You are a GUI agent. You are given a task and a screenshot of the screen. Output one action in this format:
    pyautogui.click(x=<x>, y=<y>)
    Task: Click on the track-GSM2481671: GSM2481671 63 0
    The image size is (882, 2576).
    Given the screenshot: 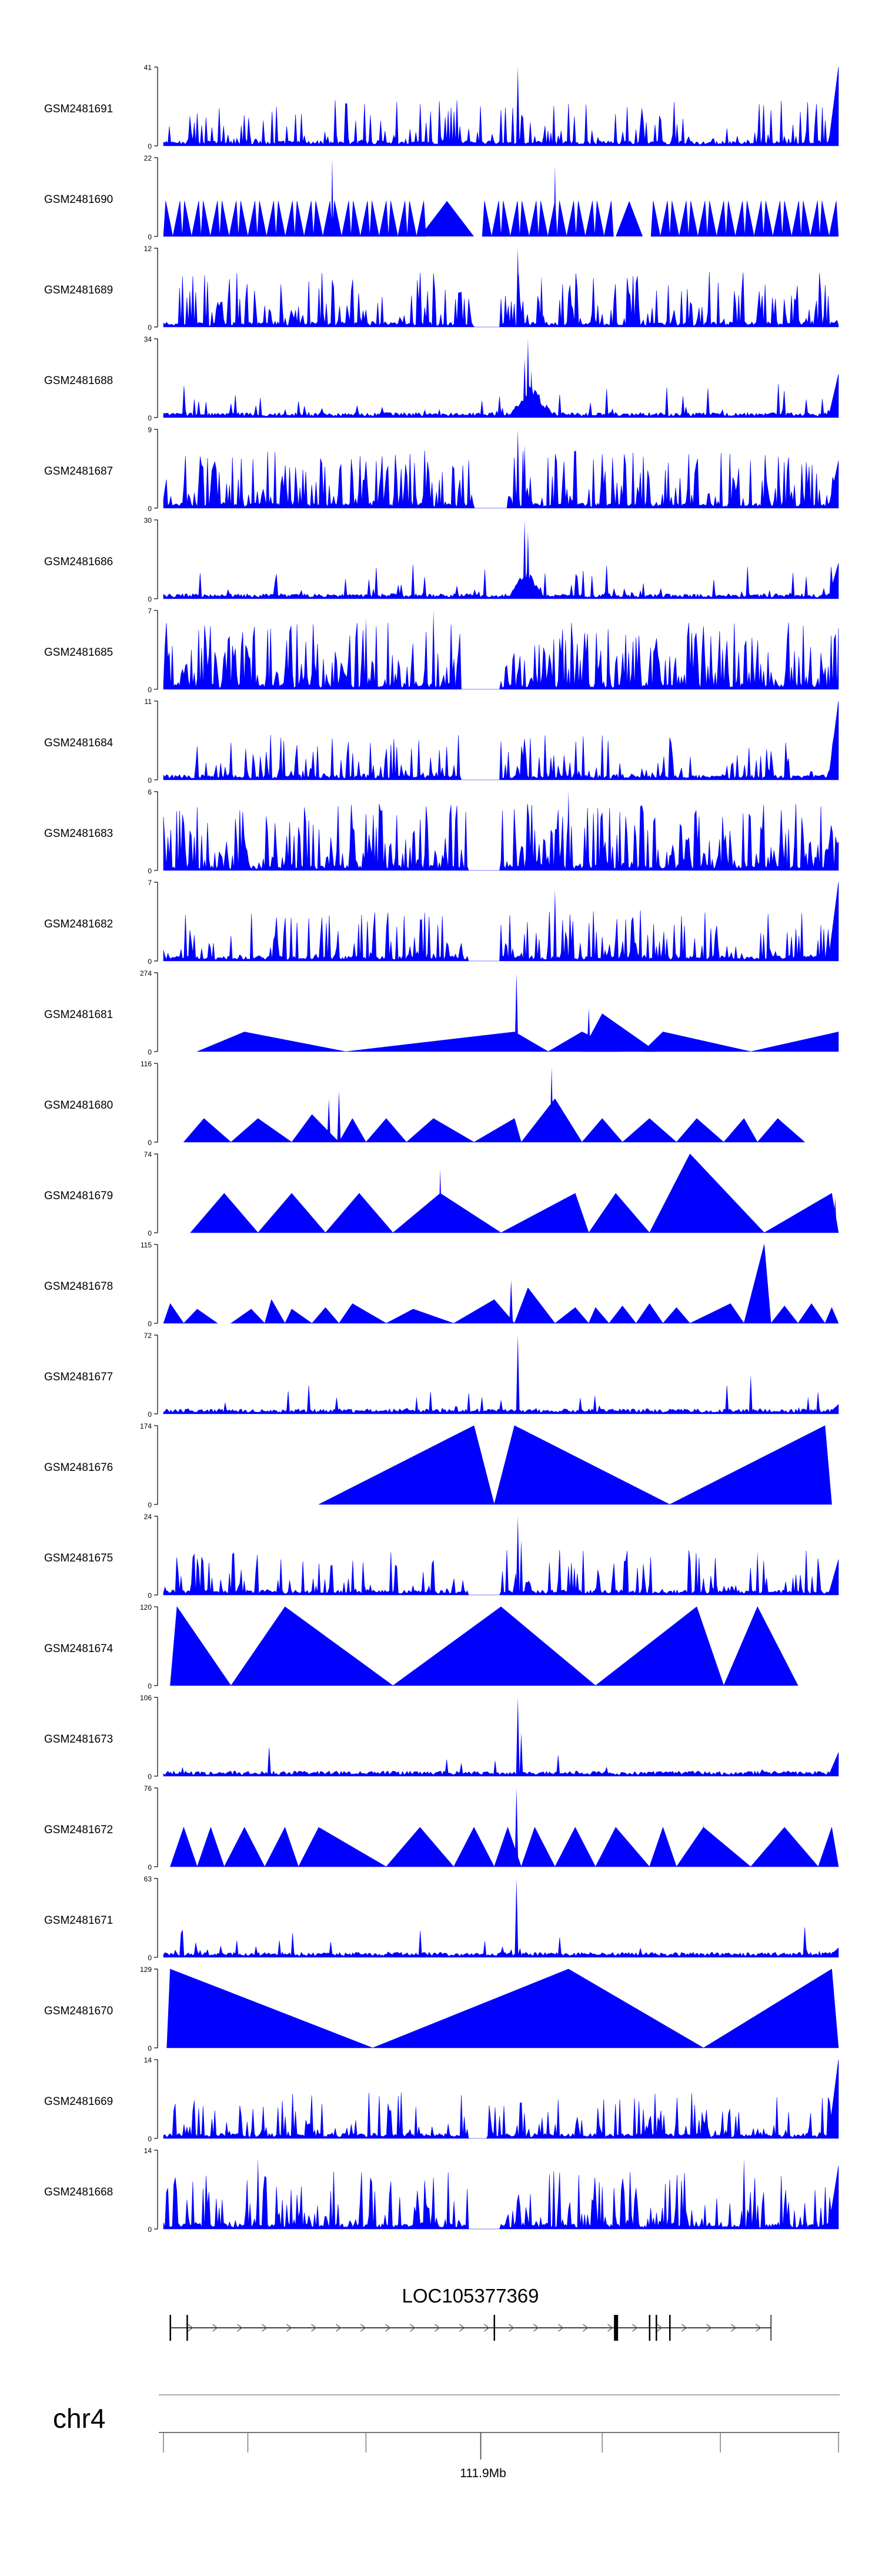 What is the action you would take?
    pyautogui.click(x=441, y=1918)
    